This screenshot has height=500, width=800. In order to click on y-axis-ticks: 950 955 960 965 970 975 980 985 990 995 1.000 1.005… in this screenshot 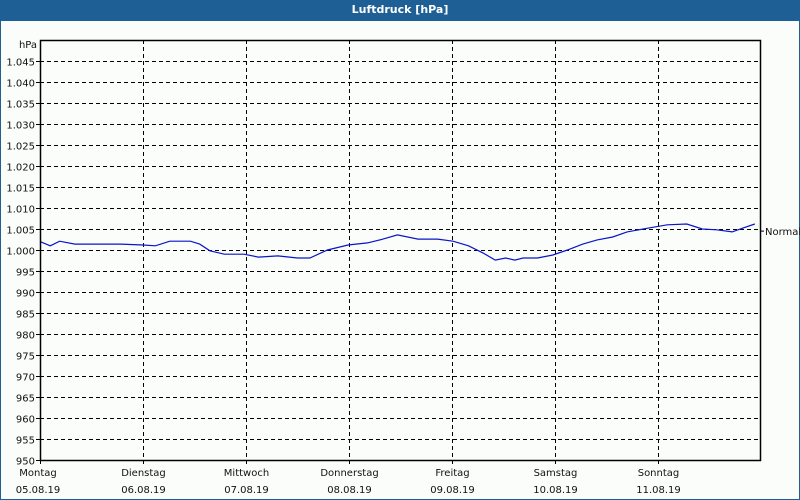, I will do `click(23, 263)`.